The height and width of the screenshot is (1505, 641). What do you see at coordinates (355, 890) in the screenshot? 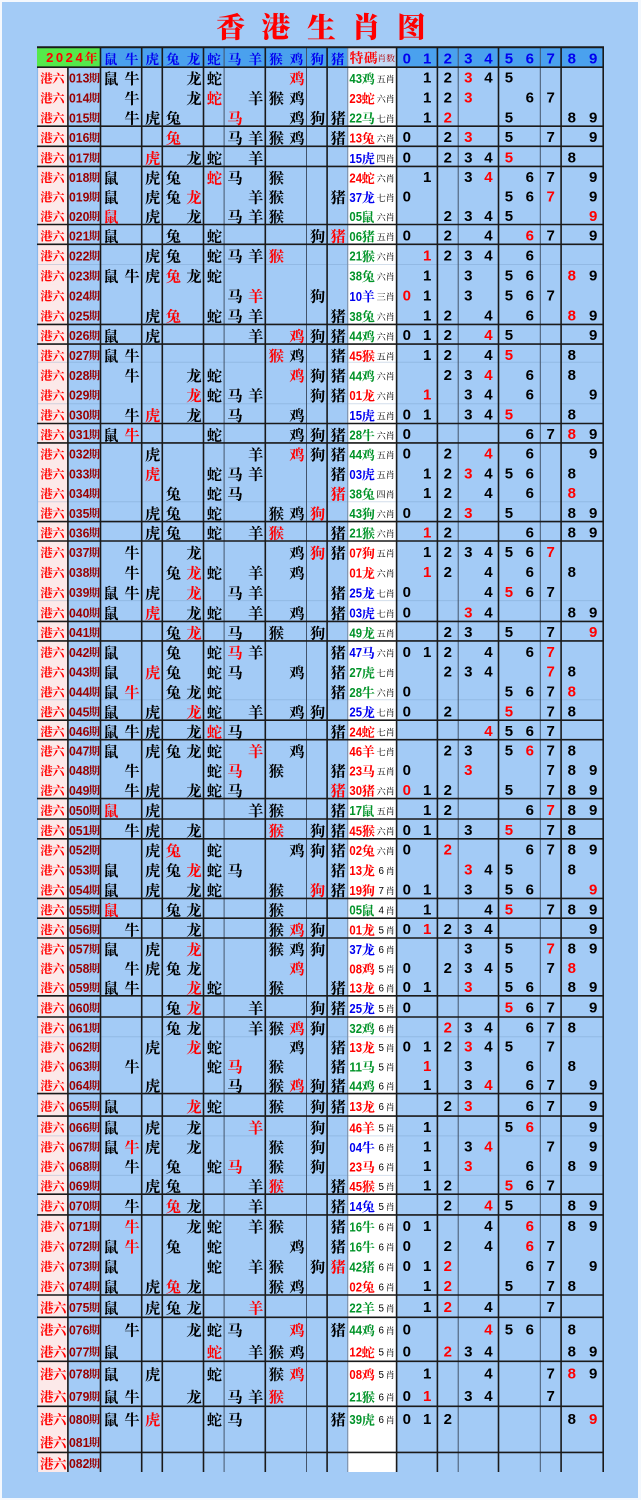
I see `svg-text: 19` at bounding box center [355, 890].